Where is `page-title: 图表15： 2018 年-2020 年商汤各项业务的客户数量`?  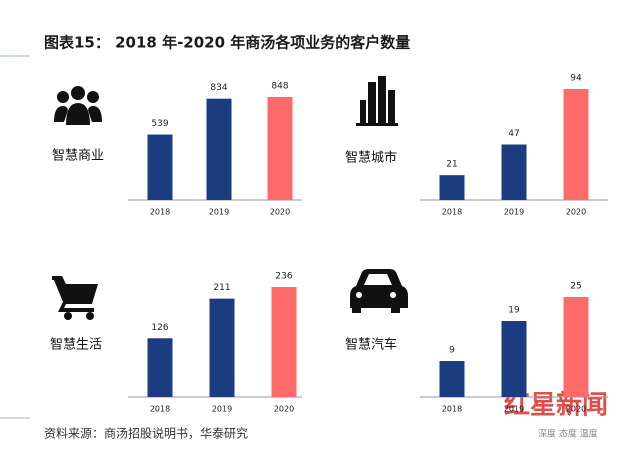
page-title: 图表15： 2018 年-2020 年商汤各项业务的客户数量 is located at coordinates (227, 43).